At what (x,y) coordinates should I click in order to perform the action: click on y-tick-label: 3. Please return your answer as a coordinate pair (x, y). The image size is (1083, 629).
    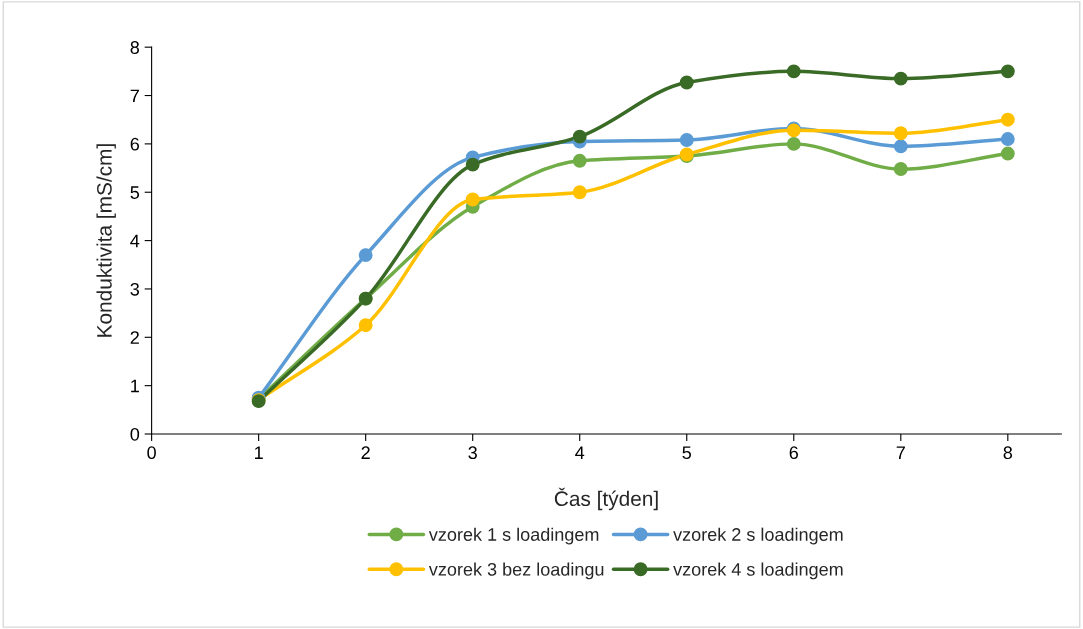
    Looking at the image, I should click on (135, 289).